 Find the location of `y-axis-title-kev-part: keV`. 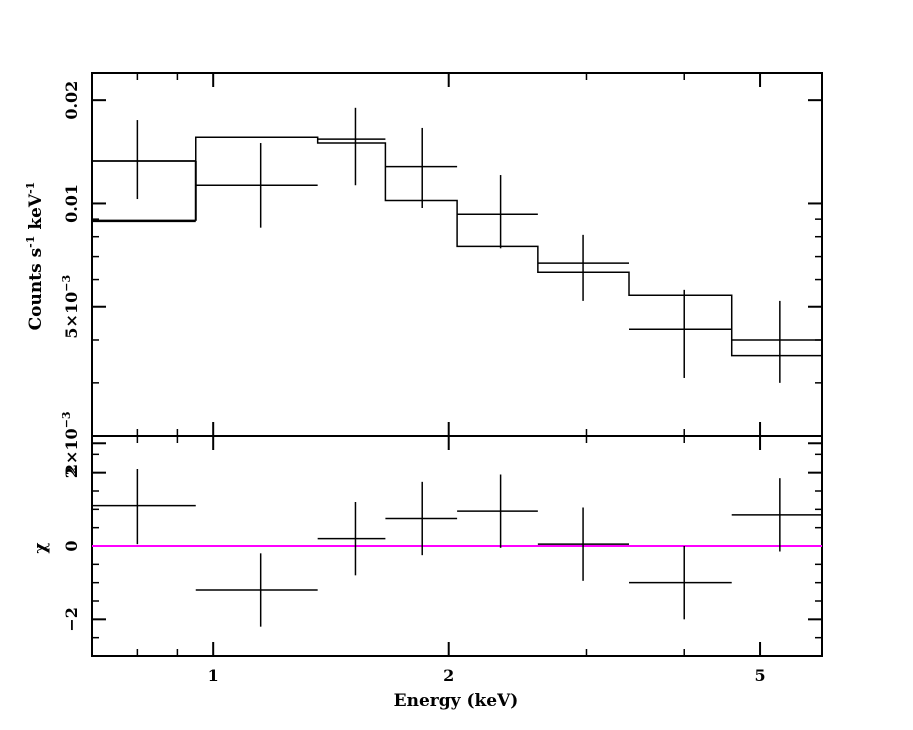

y-axis-title-kev-part: keV is located at coordinates (36, 214).